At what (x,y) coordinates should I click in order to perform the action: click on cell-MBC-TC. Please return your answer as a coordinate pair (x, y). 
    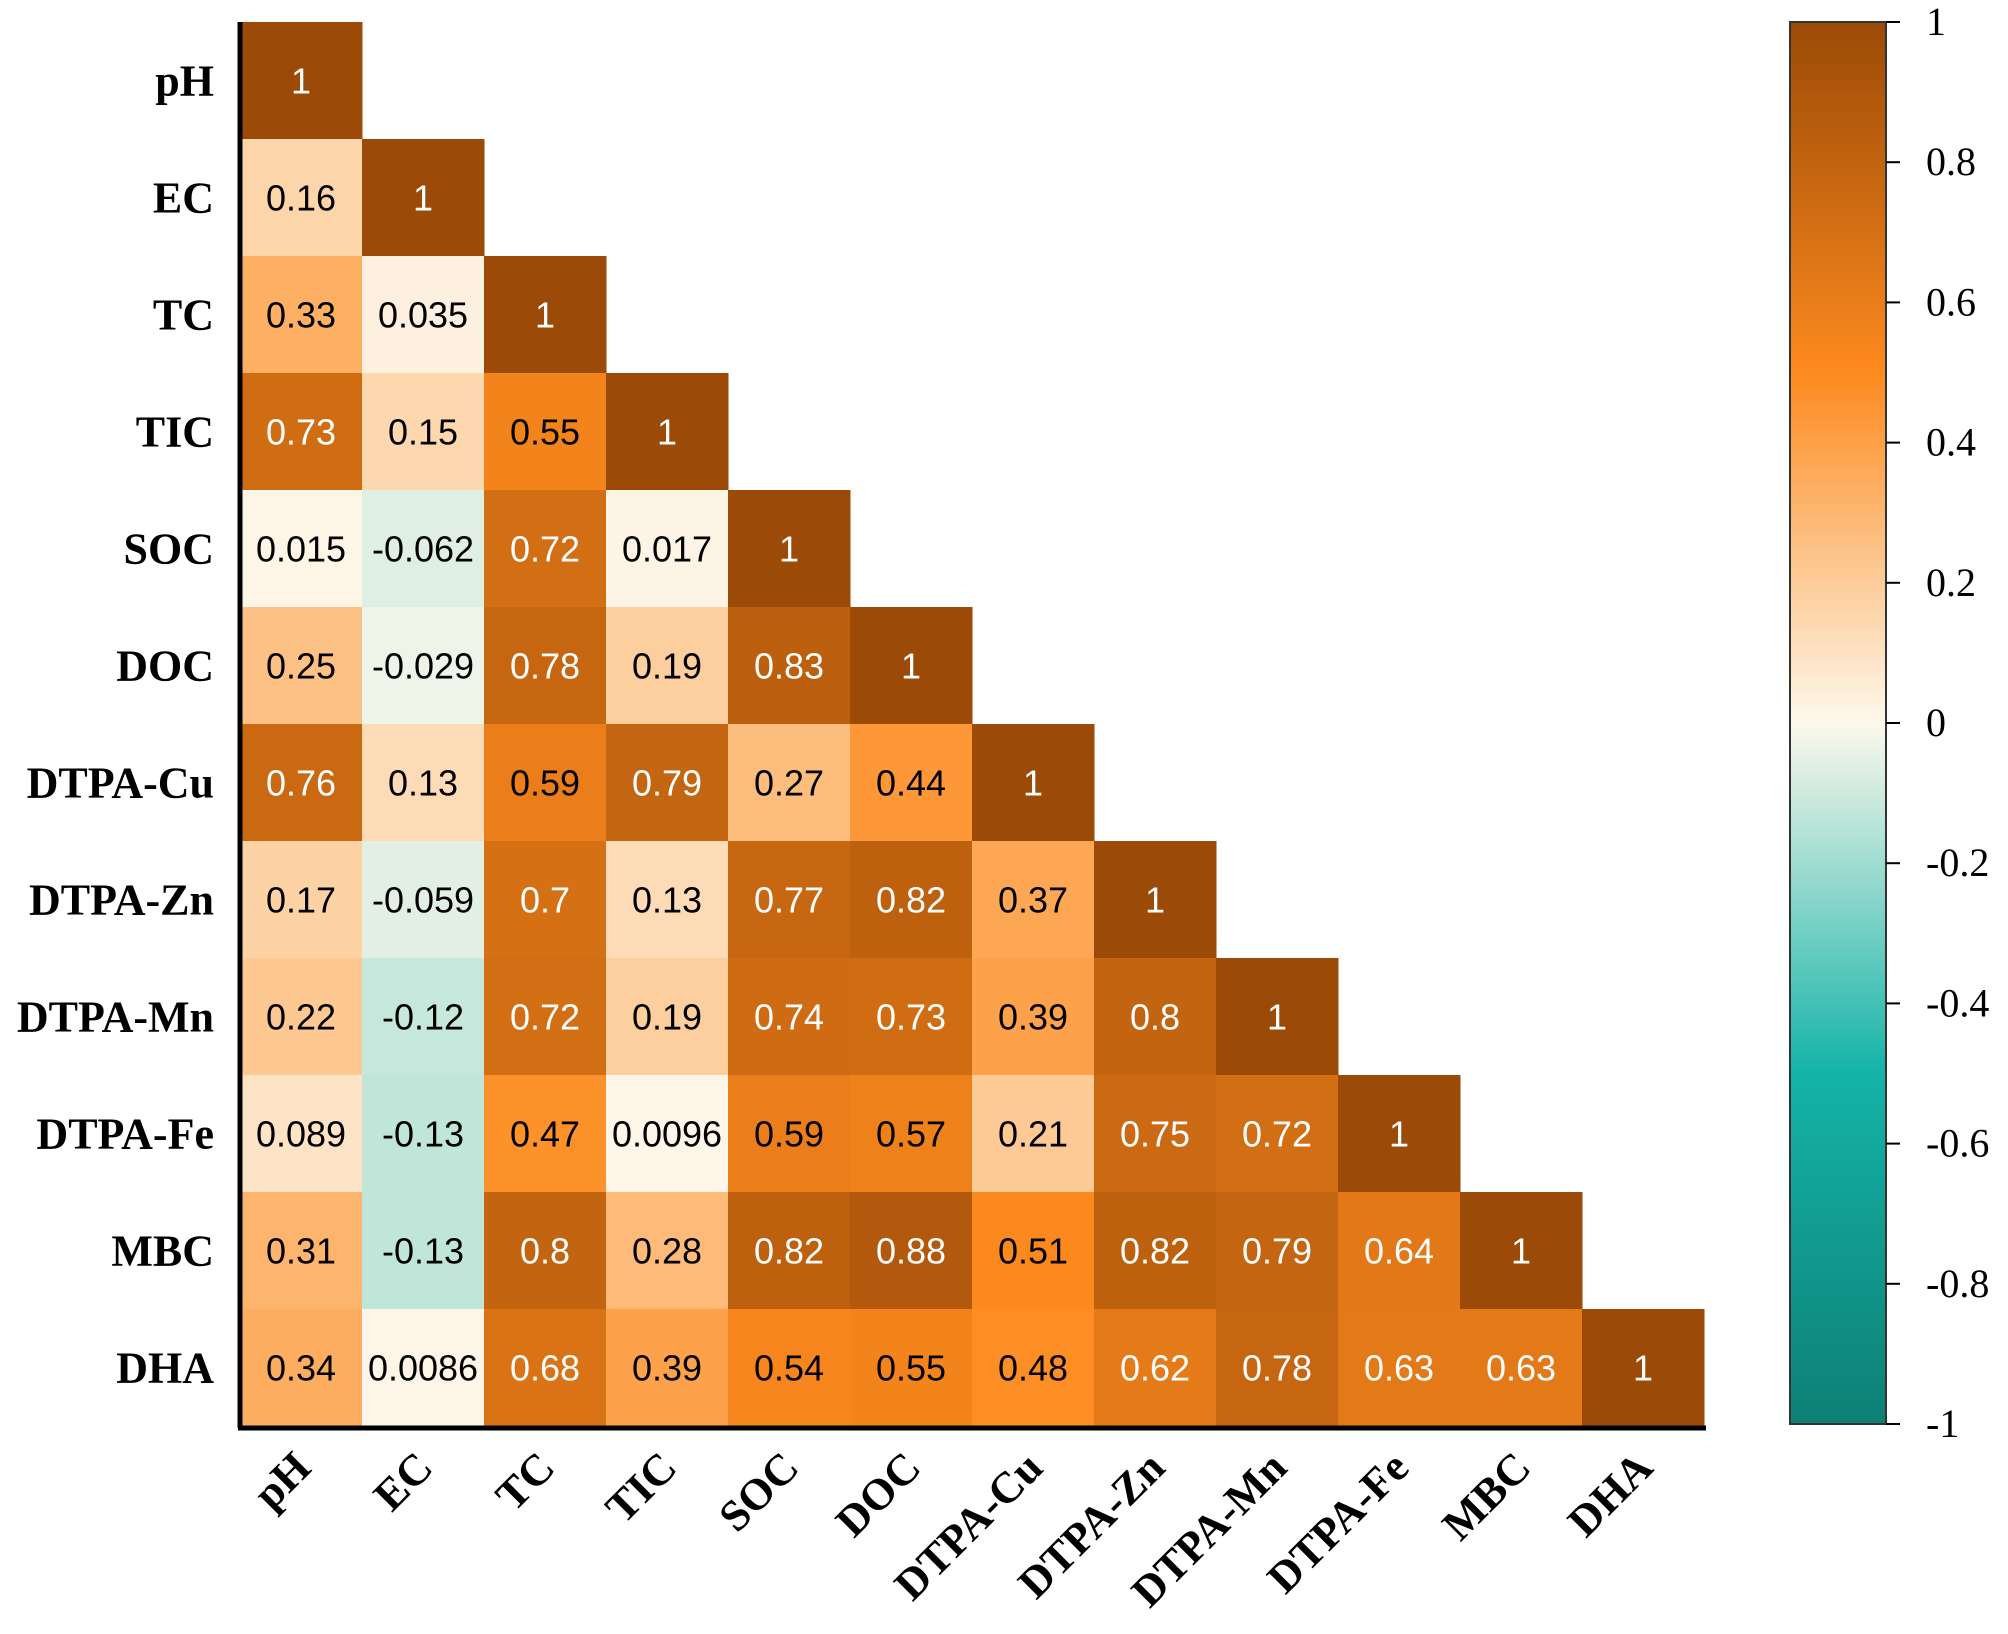
    Looking at the image, I should click on (545, 1251).